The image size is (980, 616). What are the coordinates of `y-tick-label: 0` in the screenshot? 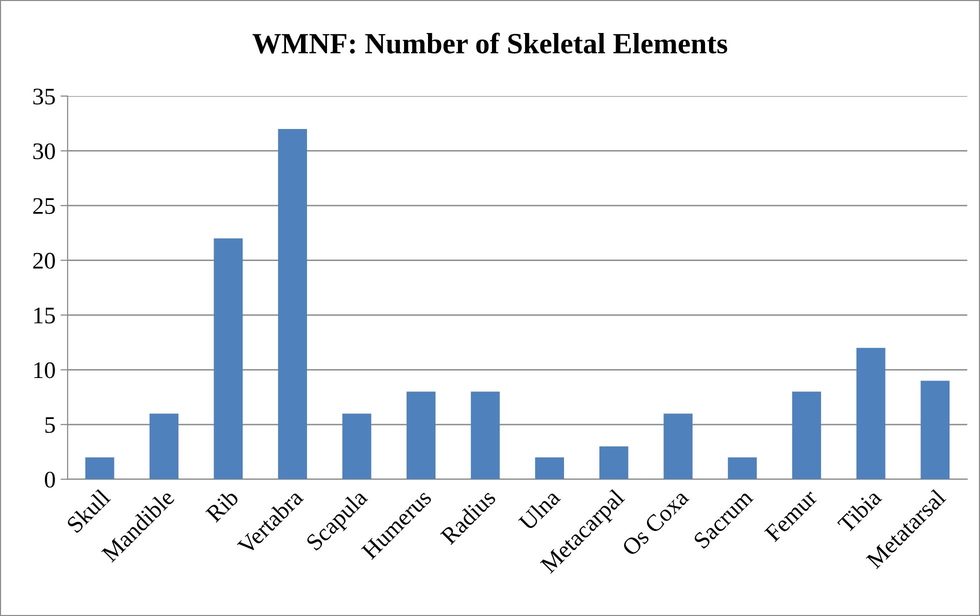 It's located at (49, 480).